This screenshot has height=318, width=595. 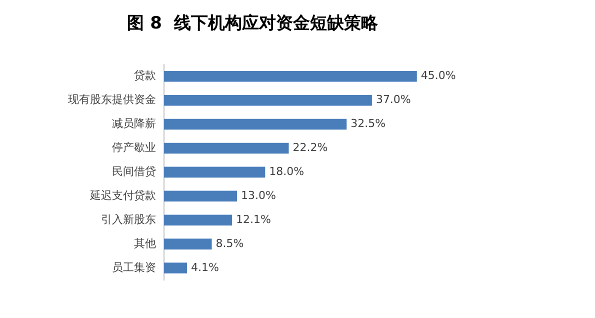 What do you see at coordinates (253, 24) in the screenshot?
I see `chart-title: 图 8 线下机构应对资金短缺策略` at bounding box center [253, 24].